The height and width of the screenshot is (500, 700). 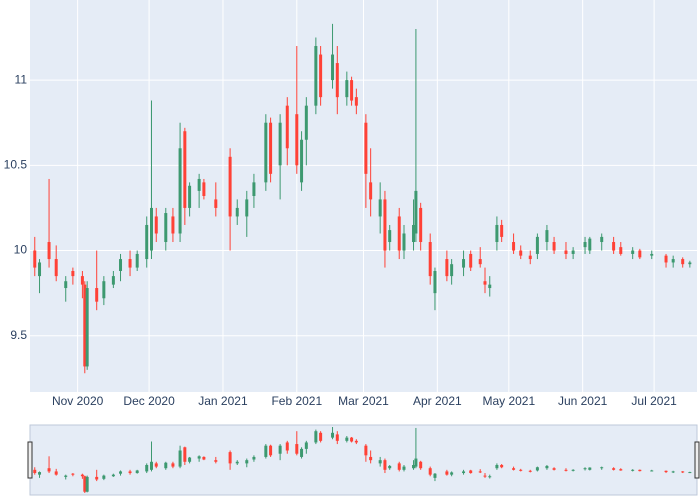 I want to click on x-tick-label: Jul 2021, so click(x=654, y=401).